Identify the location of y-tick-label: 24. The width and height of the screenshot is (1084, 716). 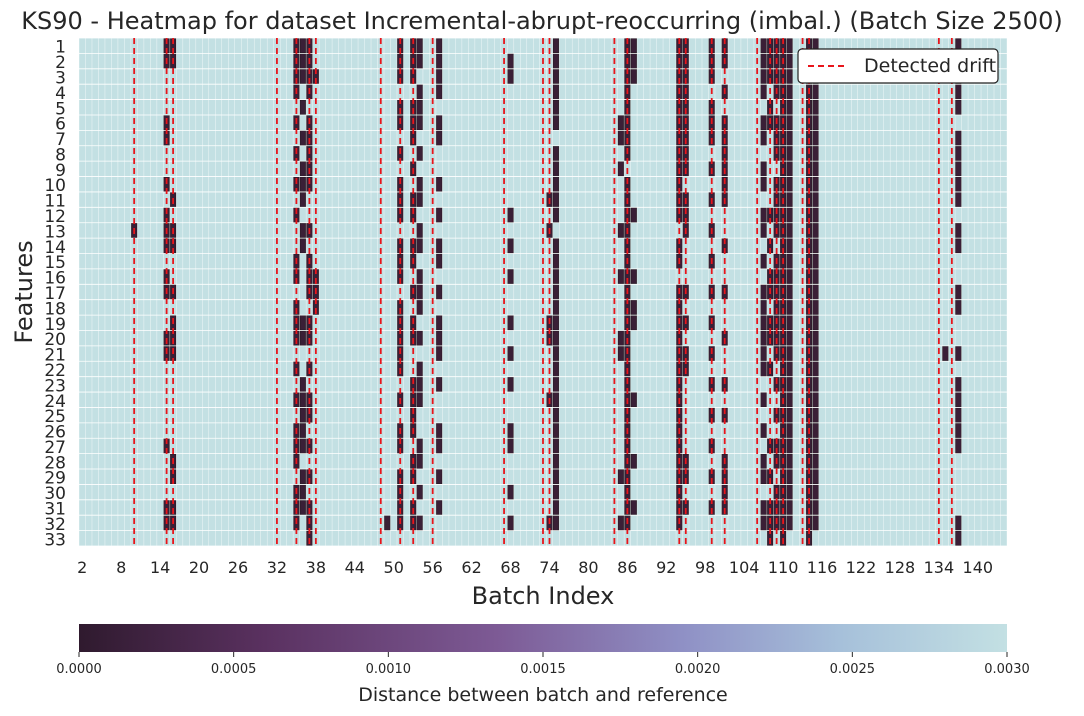
(55, 402).